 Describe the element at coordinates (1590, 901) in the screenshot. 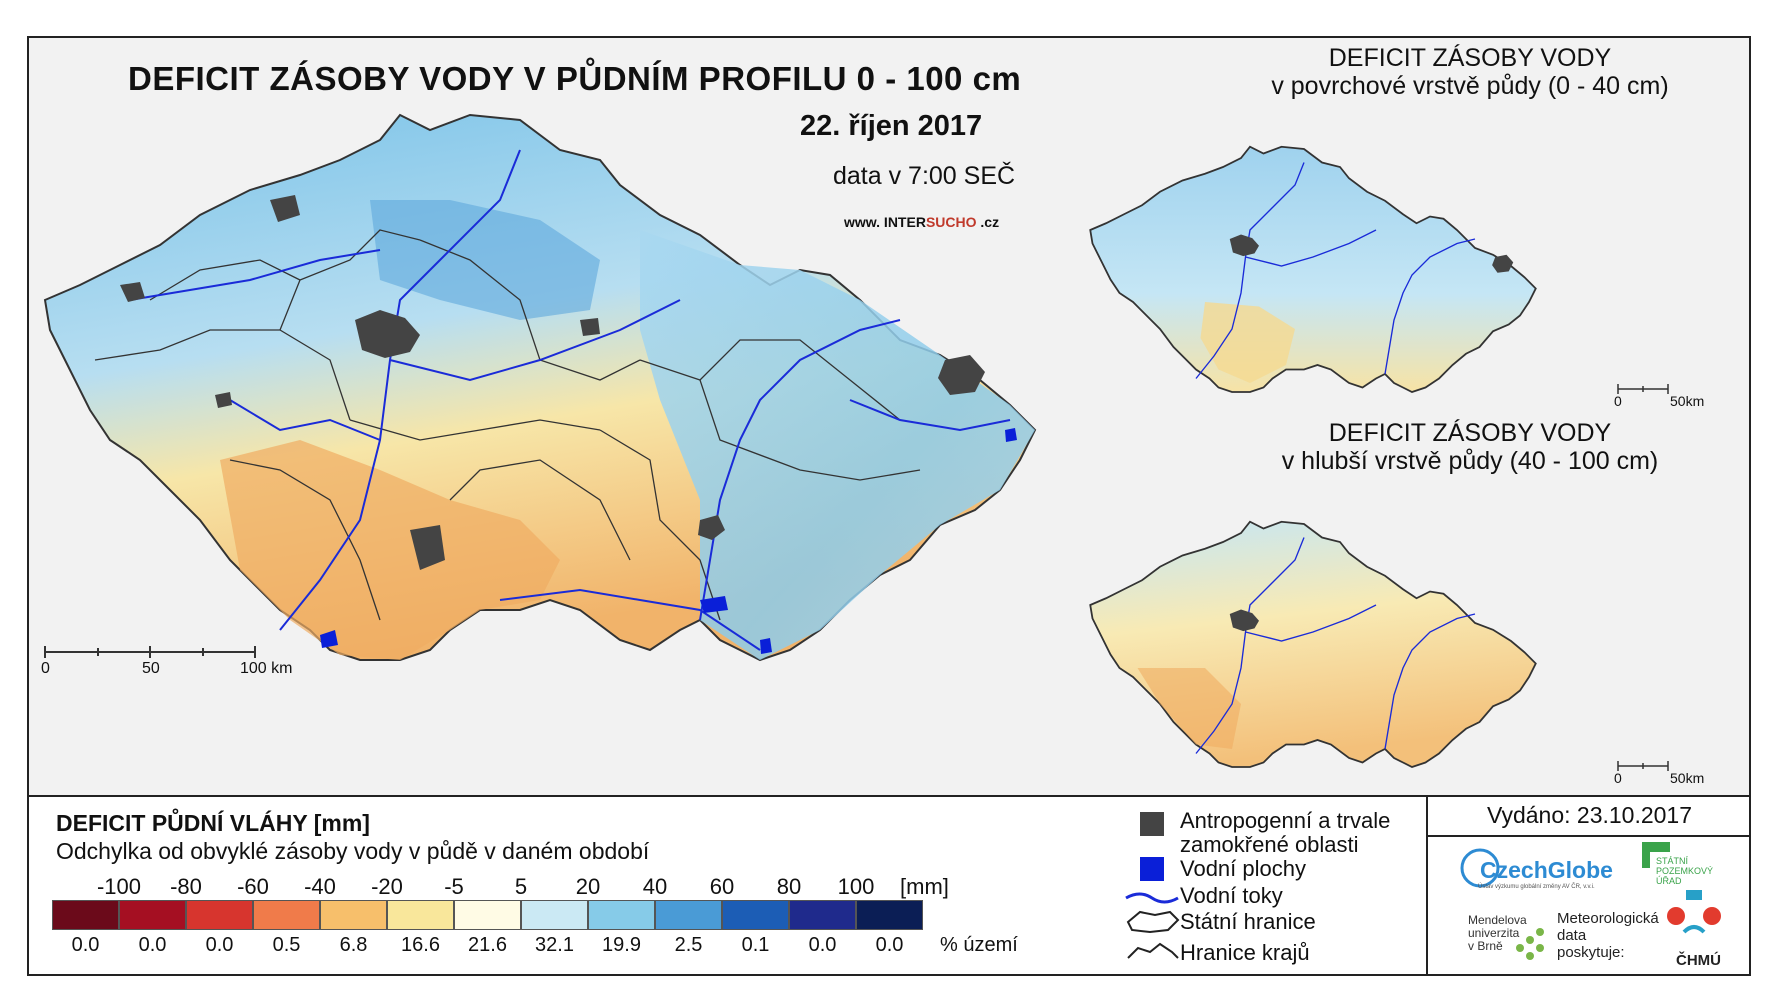

I see `logos` at that location.